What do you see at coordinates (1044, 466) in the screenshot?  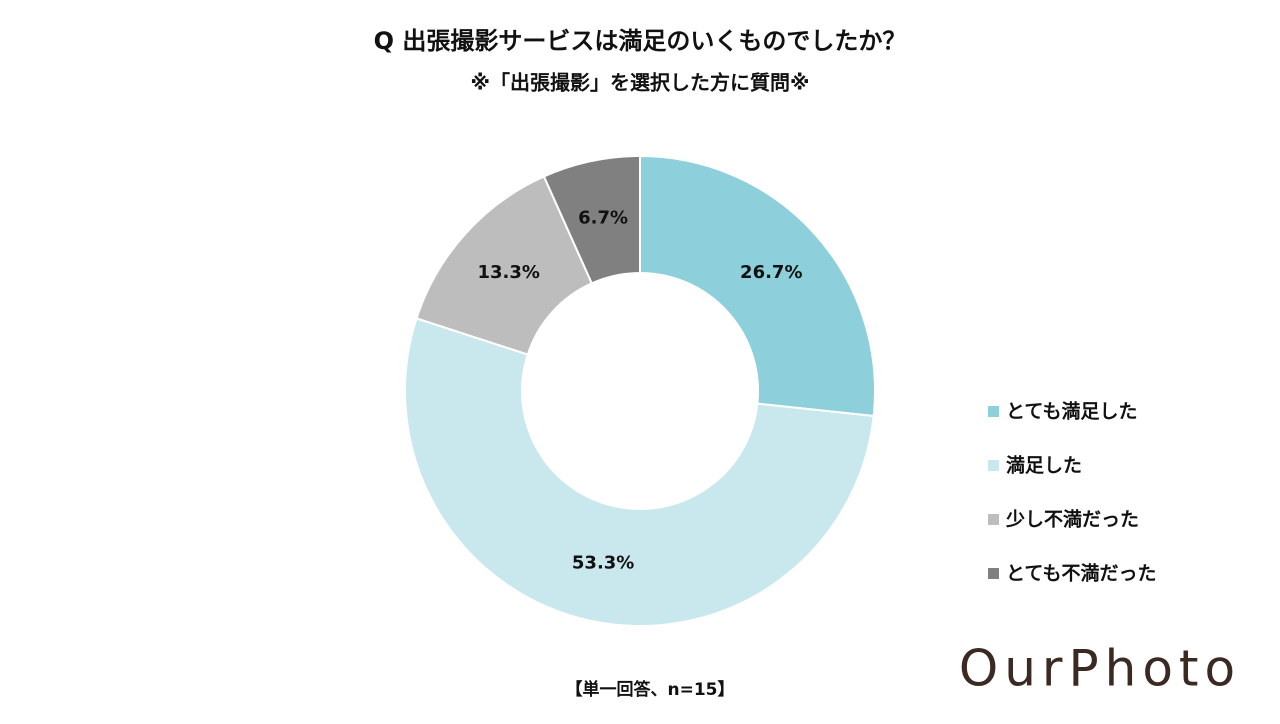 I see `legend-label: 満足した` at bounding box center [1044, 466].